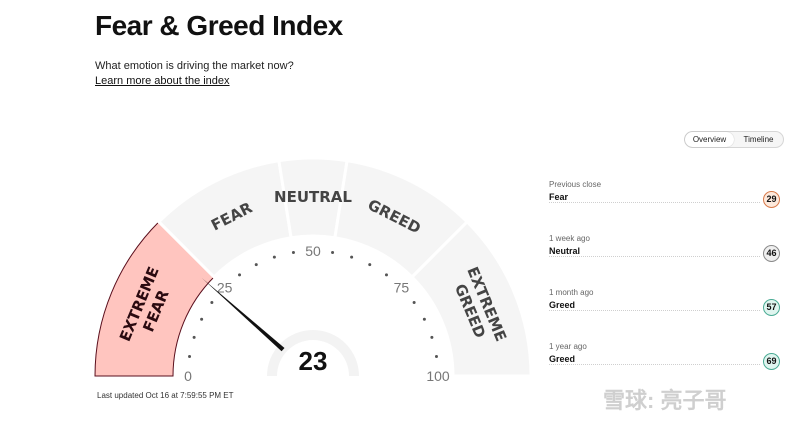 The image size is (800, 423). What do you see at coordinates (313, 251) in the screenshot?
I see `gauge-tick-label: 50` at bounding box center [313, 251].